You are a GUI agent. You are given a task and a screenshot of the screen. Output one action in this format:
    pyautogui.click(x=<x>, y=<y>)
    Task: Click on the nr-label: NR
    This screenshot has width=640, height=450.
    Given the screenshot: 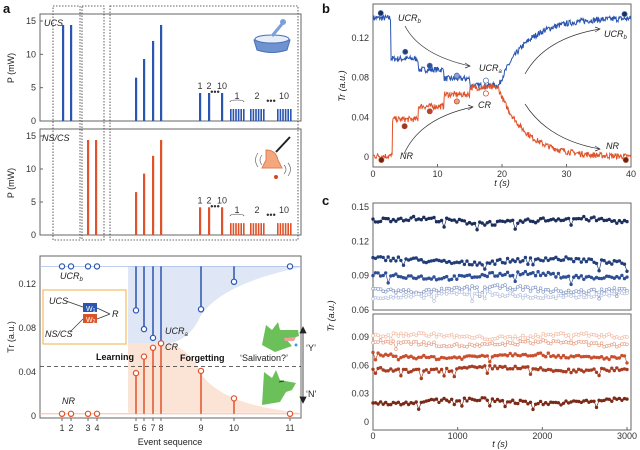 What is the action you would take?
    pyautogui.click(x=68, y=401)
    